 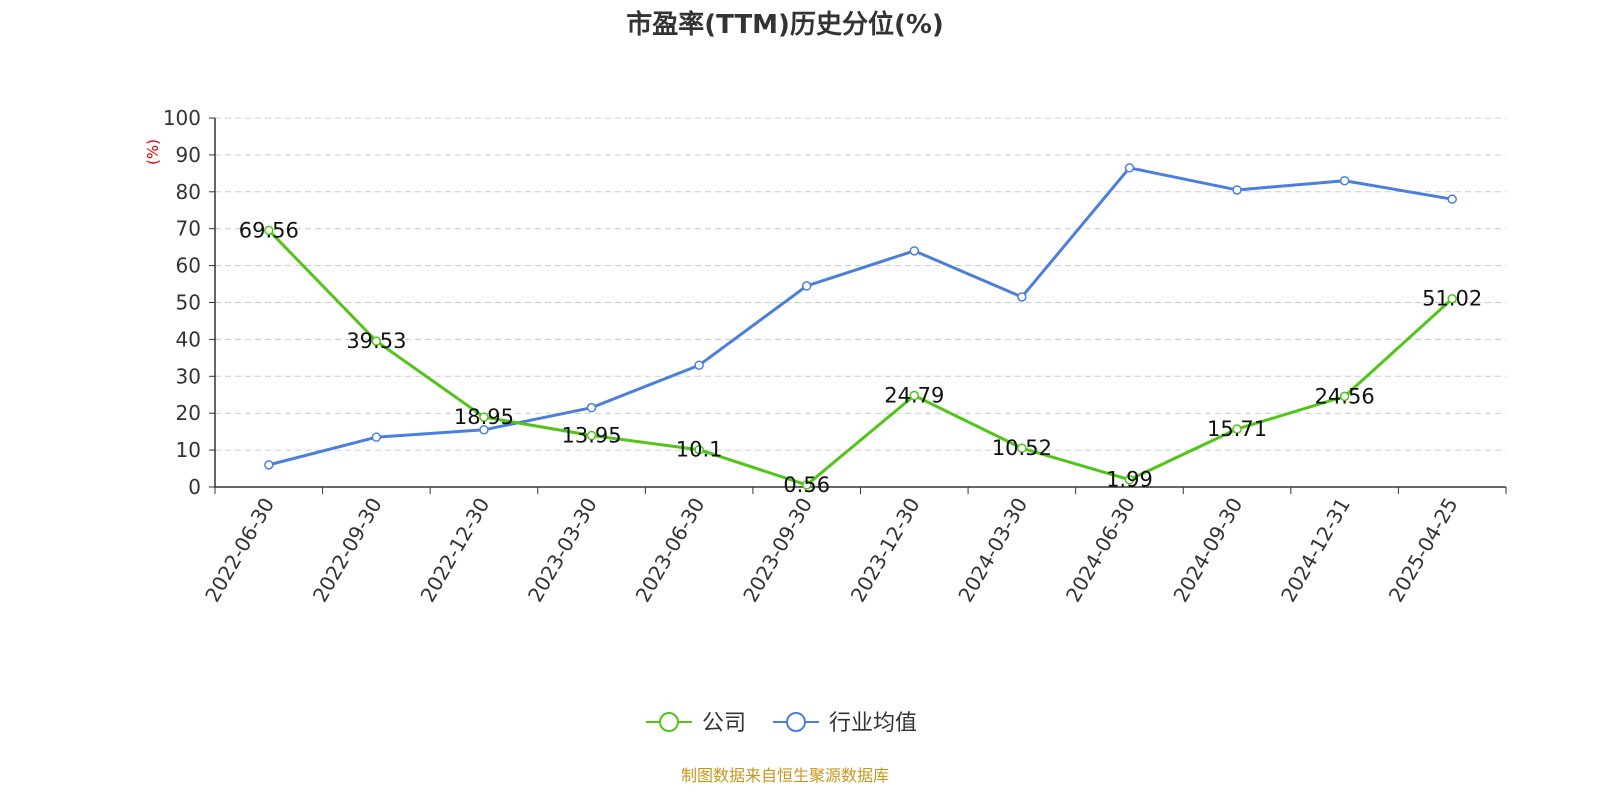 I want to click on x-tick-label: 2024-03-30, so click(x=992, y=550).